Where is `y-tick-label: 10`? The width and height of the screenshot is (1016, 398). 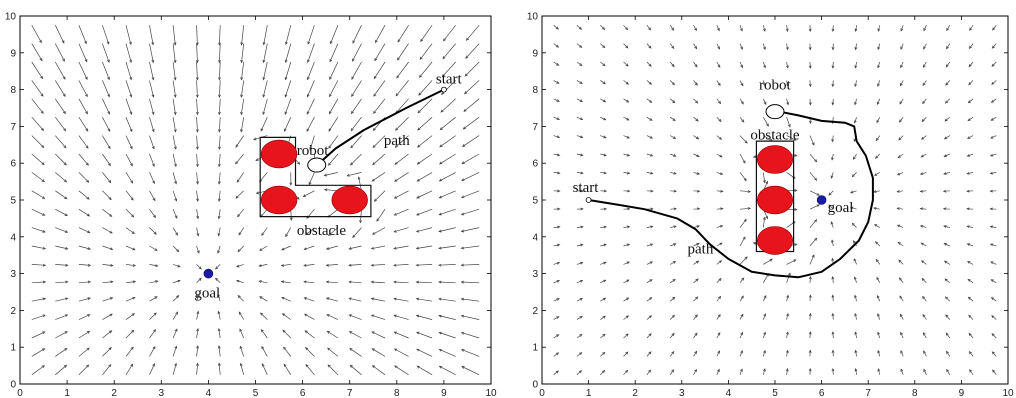 y-tick-label: 10 is located at coordinates (533, 17).